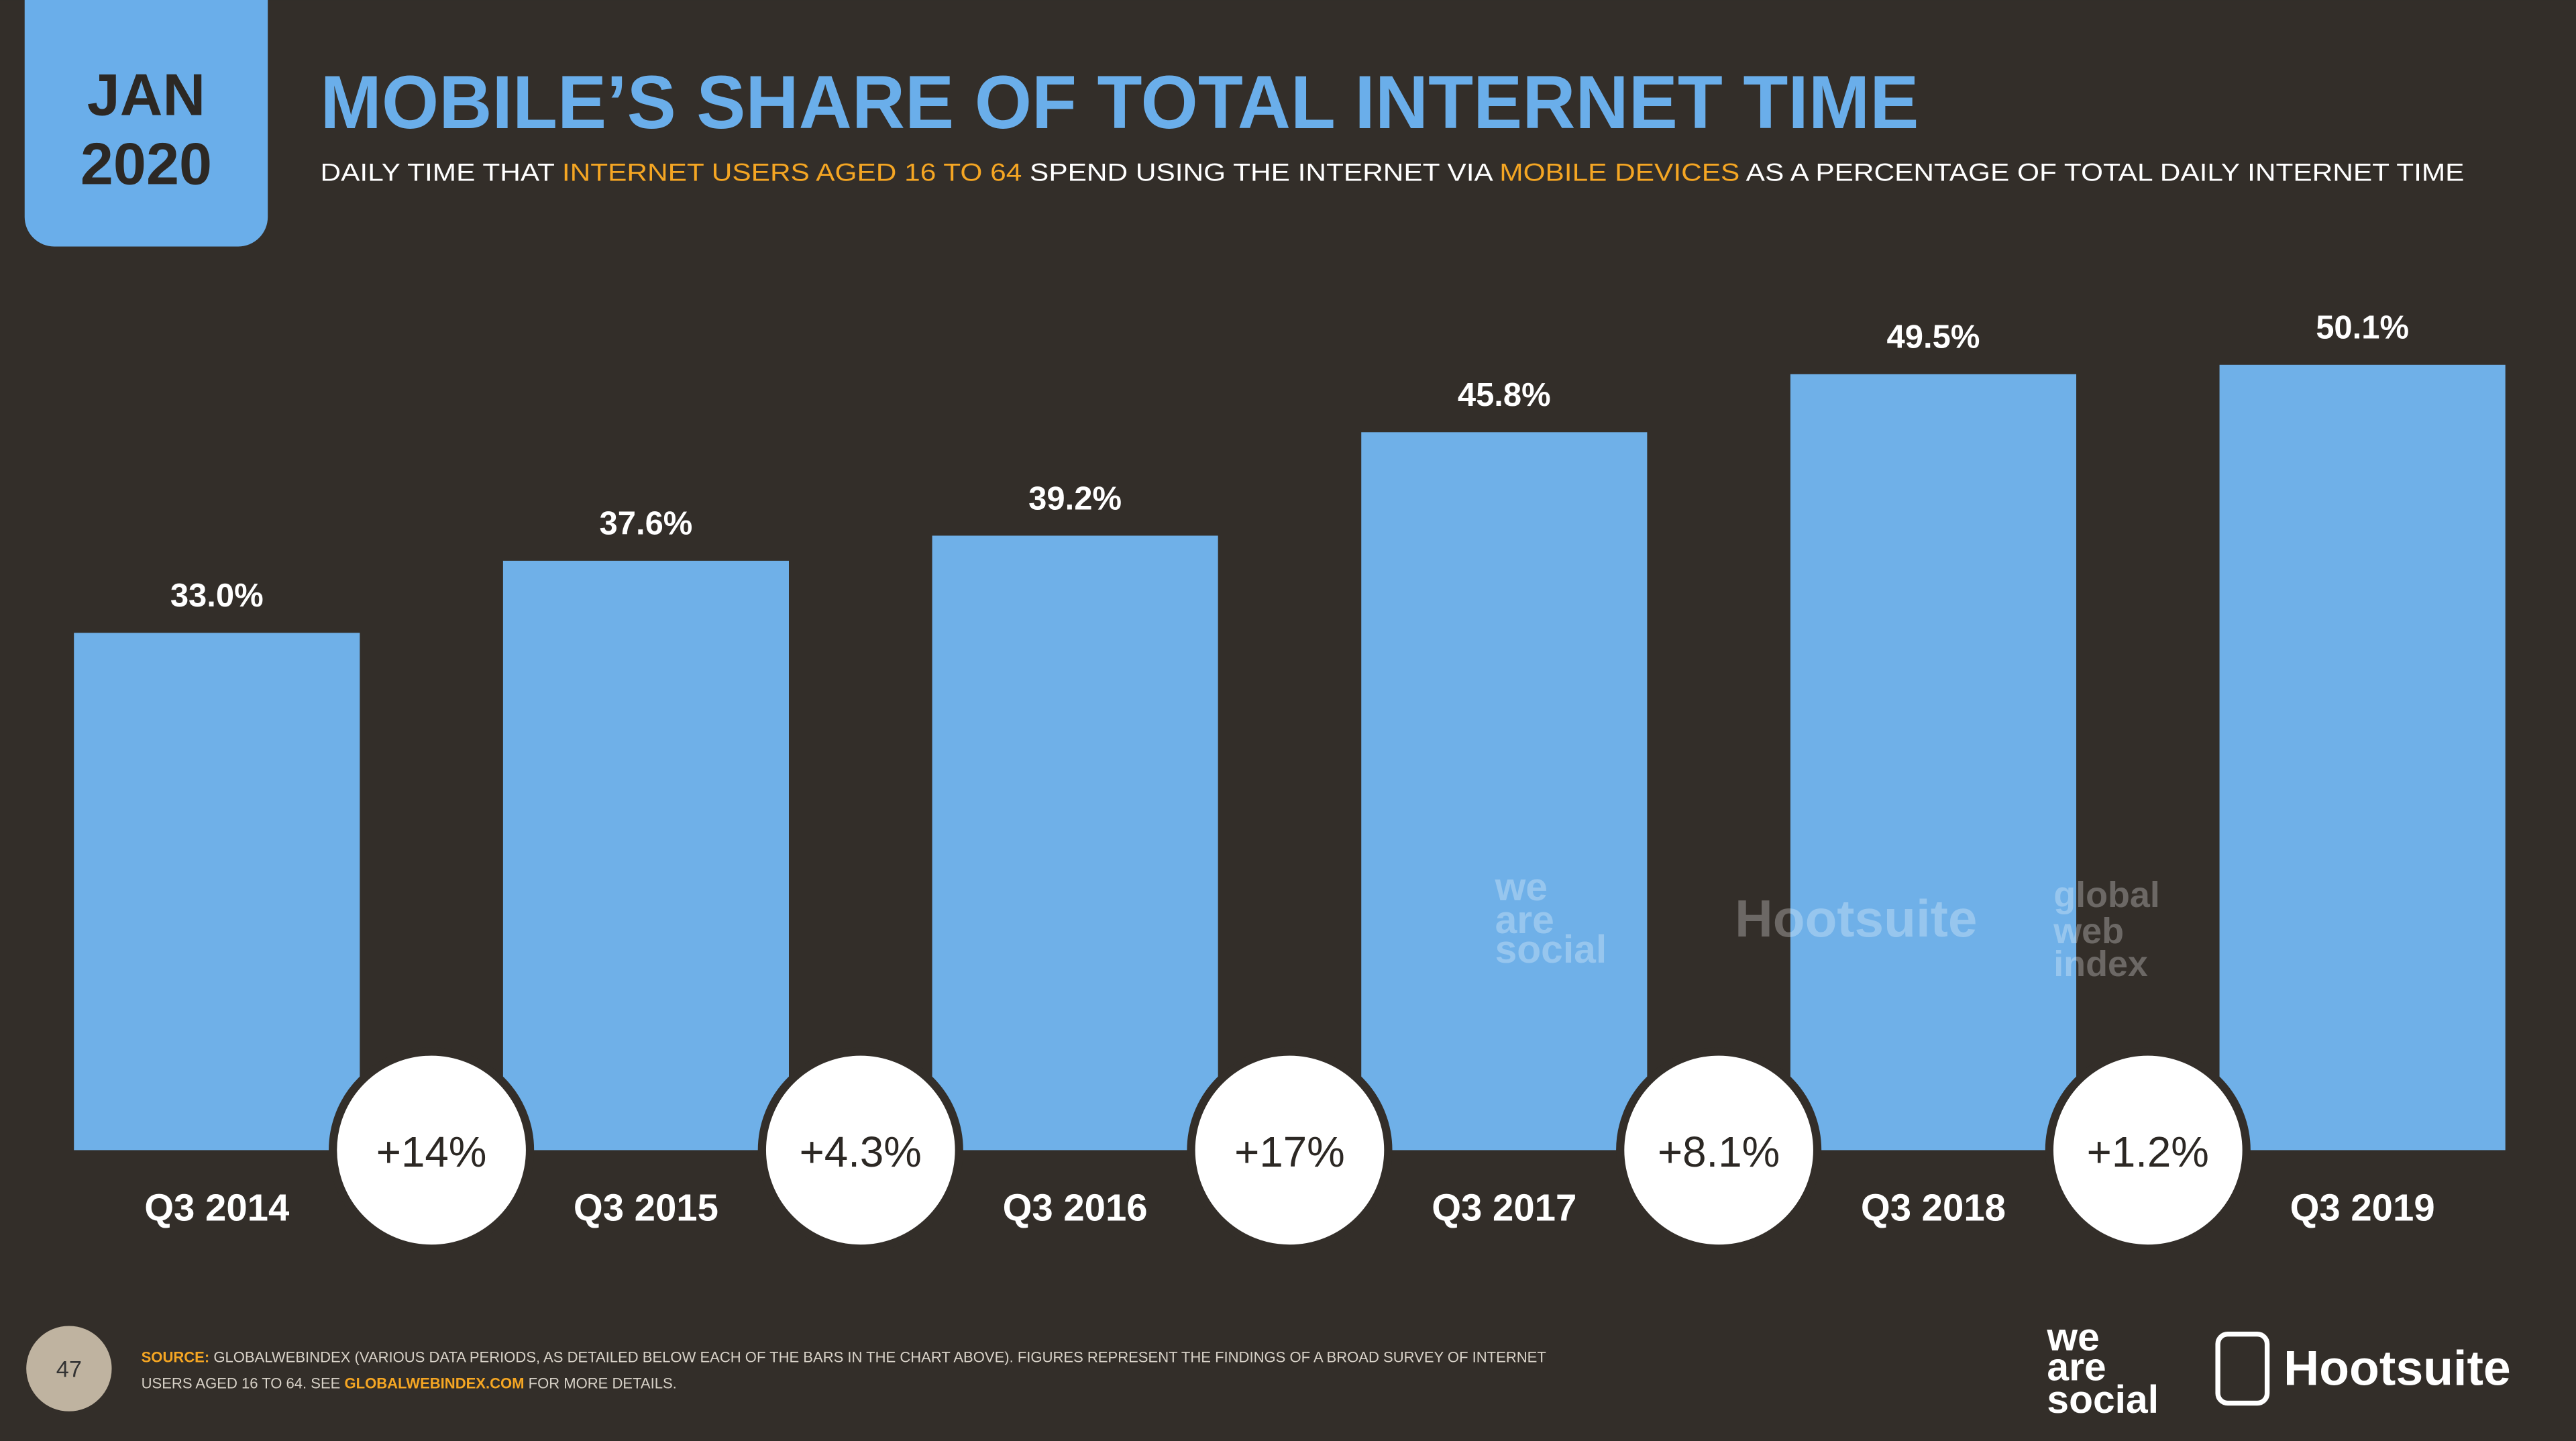 This screenshot has height=1441, width=2576. What do you see at coordinates (2103, 1400) in the screenshot?
I see `logo-word: social` at bounding box center [2103, 1400].